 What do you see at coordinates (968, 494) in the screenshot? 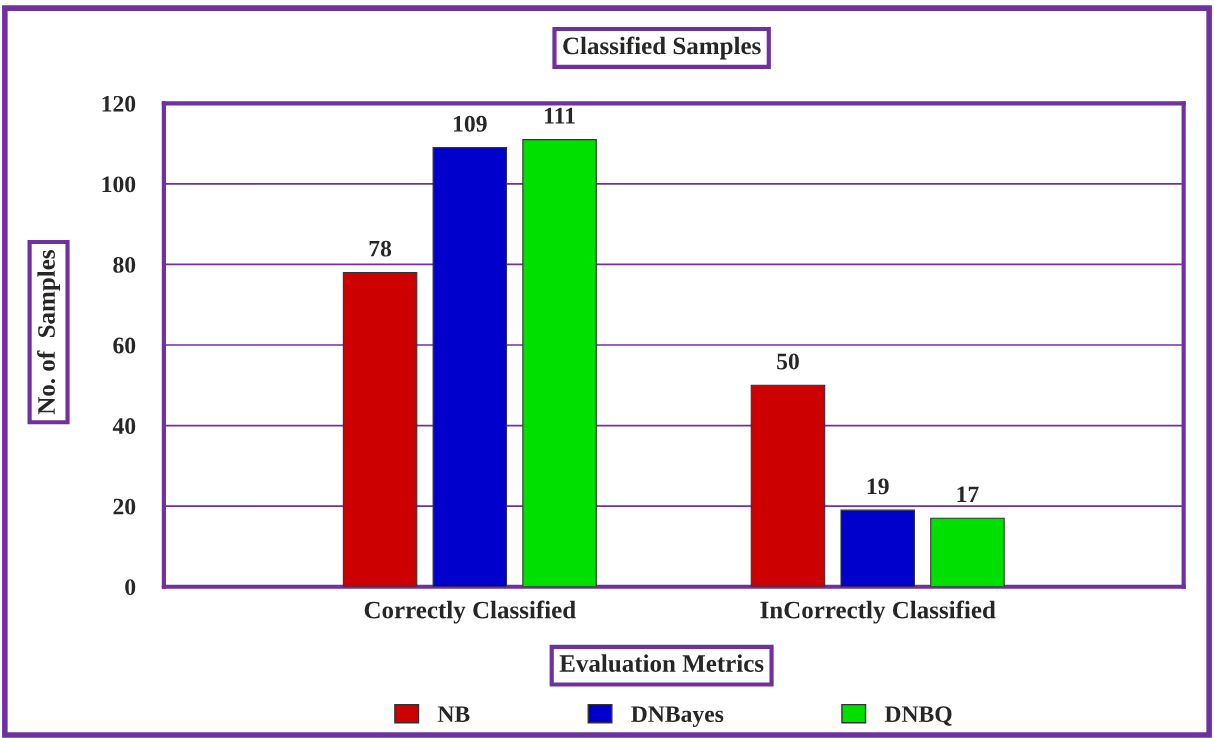
I see `data-label: 17` at bounding box center [968, 494].